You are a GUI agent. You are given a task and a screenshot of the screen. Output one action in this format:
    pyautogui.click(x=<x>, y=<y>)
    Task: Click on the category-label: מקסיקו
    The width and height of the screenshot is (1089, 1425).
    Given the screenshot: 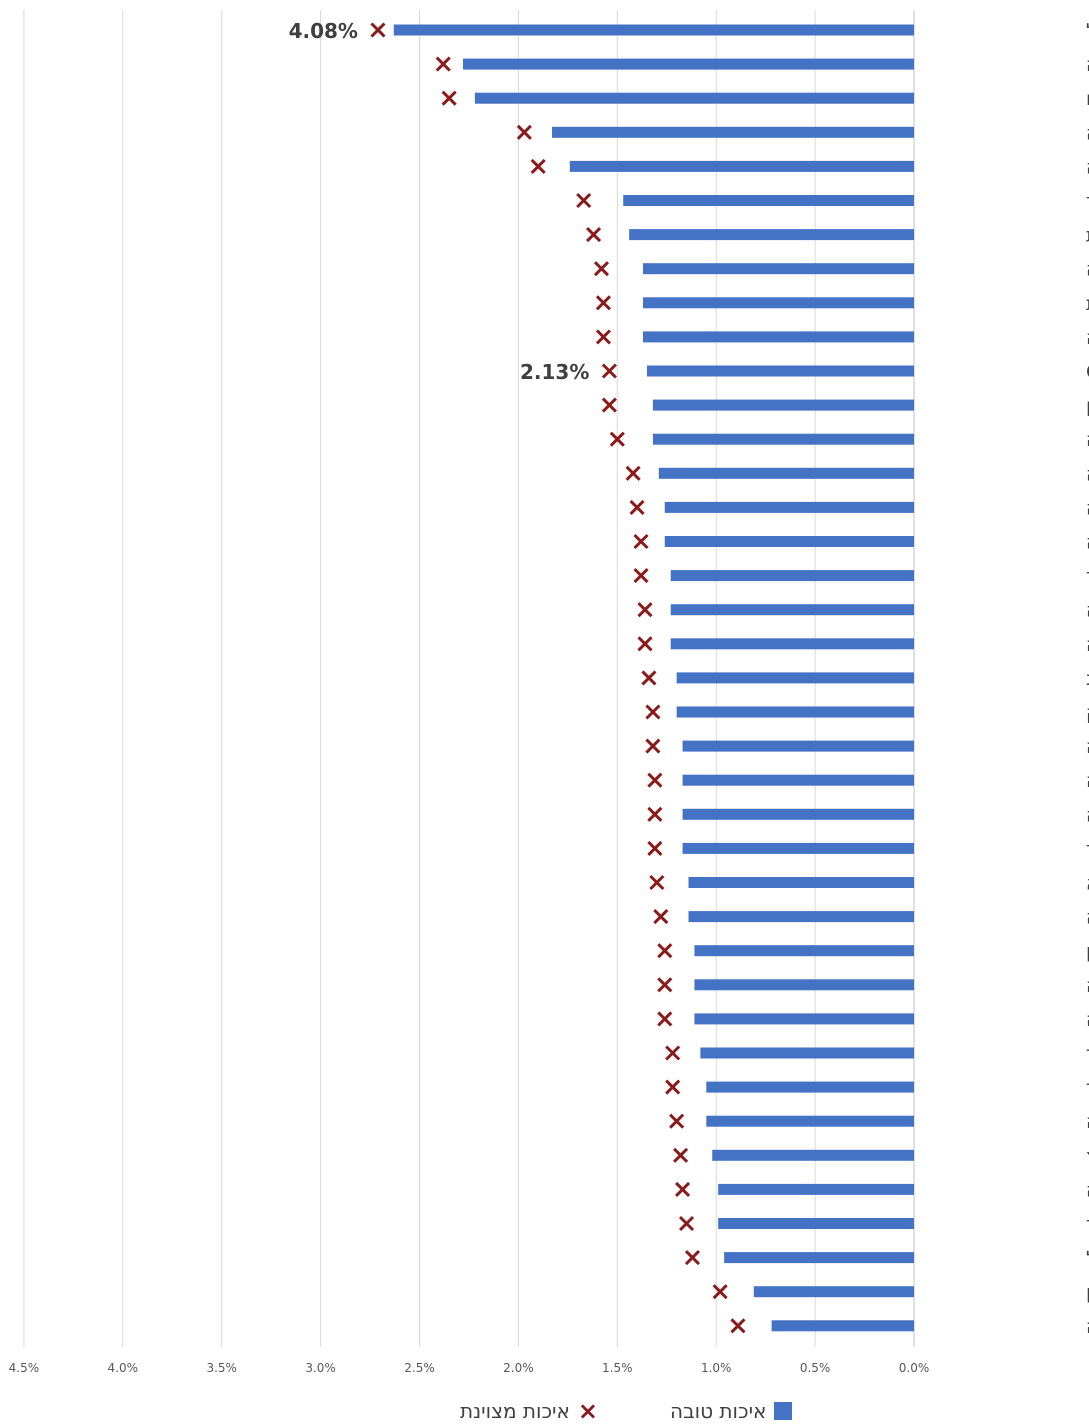 What is the action you would take?
    pyautogui.click(x=1087, y=99)
    